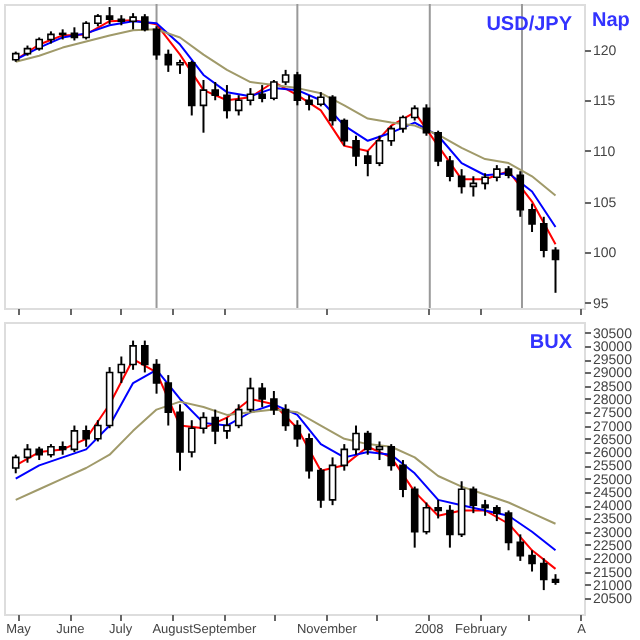  What do you see at coordinates (551, 343) in the screenshot?
I see `text: BUX` at bounding box center [551, 343].